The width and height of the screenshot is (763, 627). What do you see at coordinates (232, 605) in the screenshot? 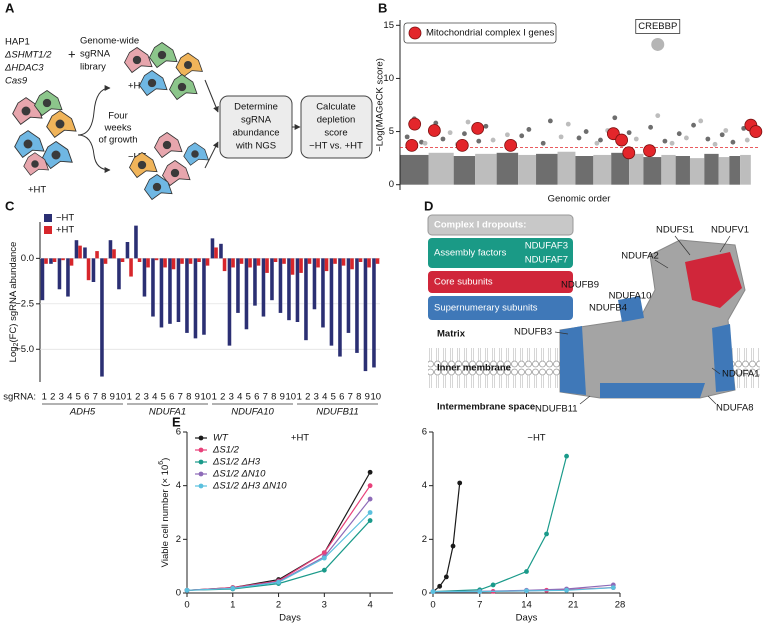
I see `x-tick-label: 1` at bounding box center [232, 605].